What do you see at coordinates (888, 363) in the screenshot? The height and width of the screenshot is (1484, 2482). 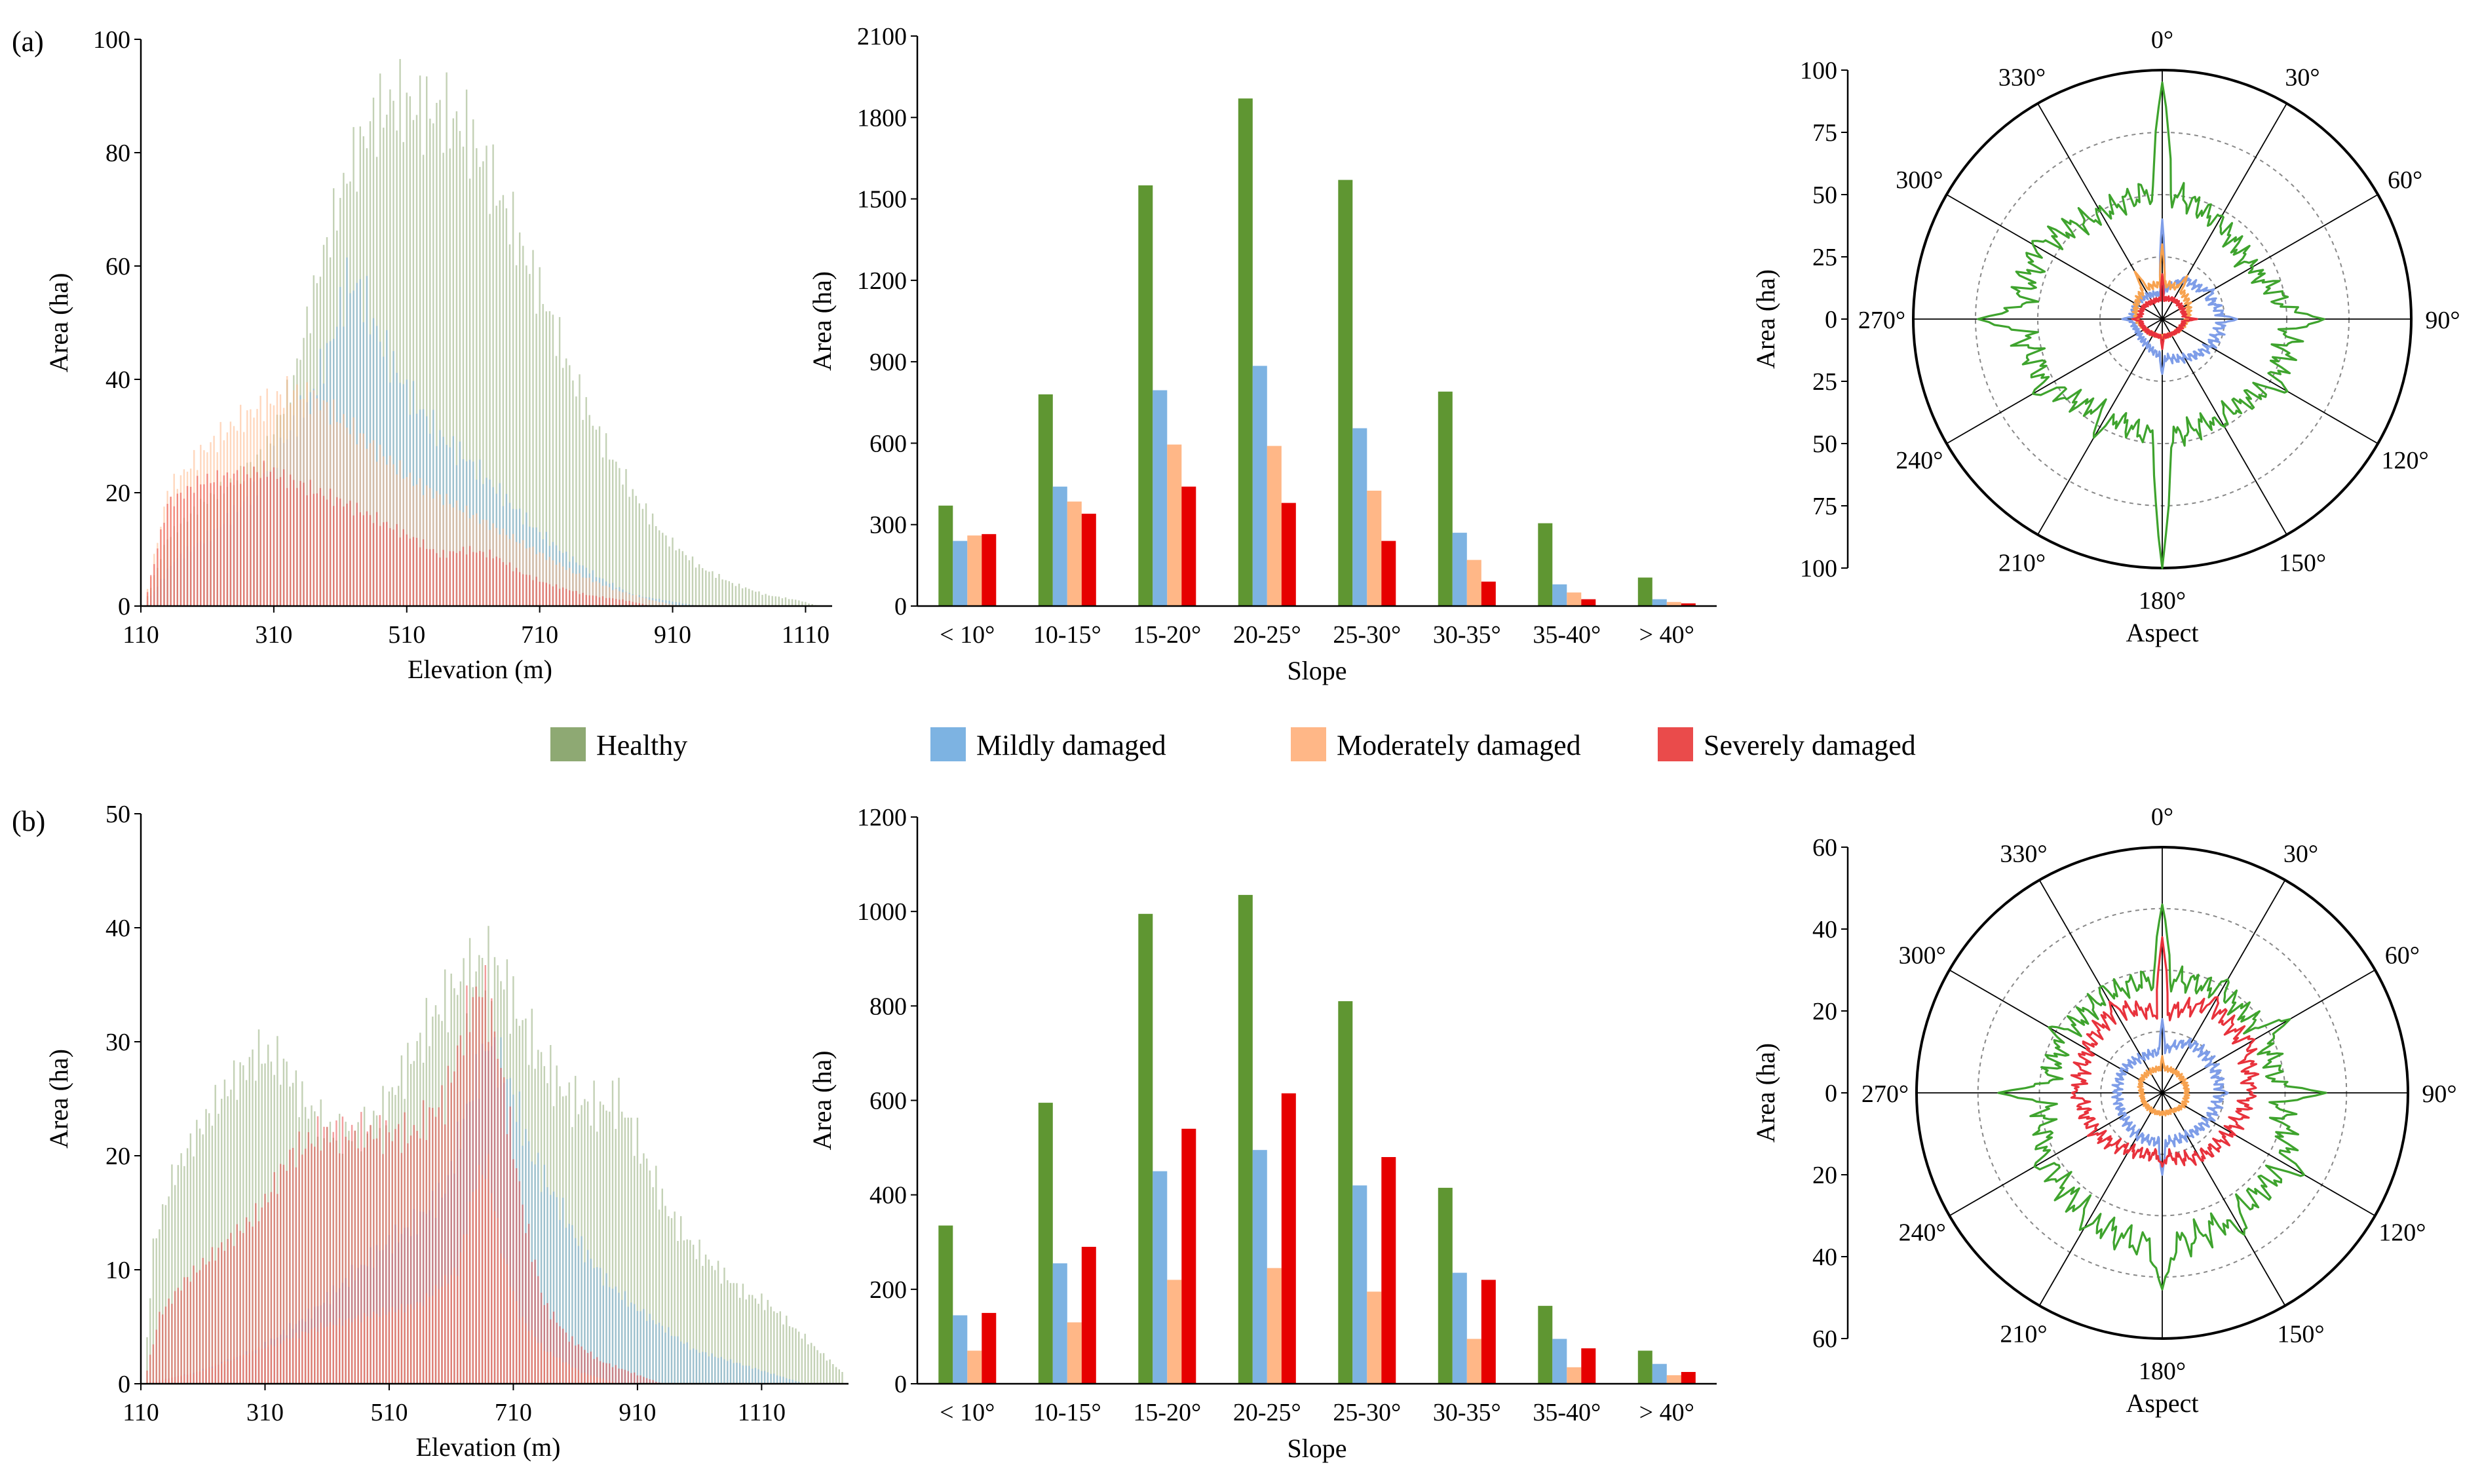 I see `y-tick-label: 900` at bounding box center [888, 363].